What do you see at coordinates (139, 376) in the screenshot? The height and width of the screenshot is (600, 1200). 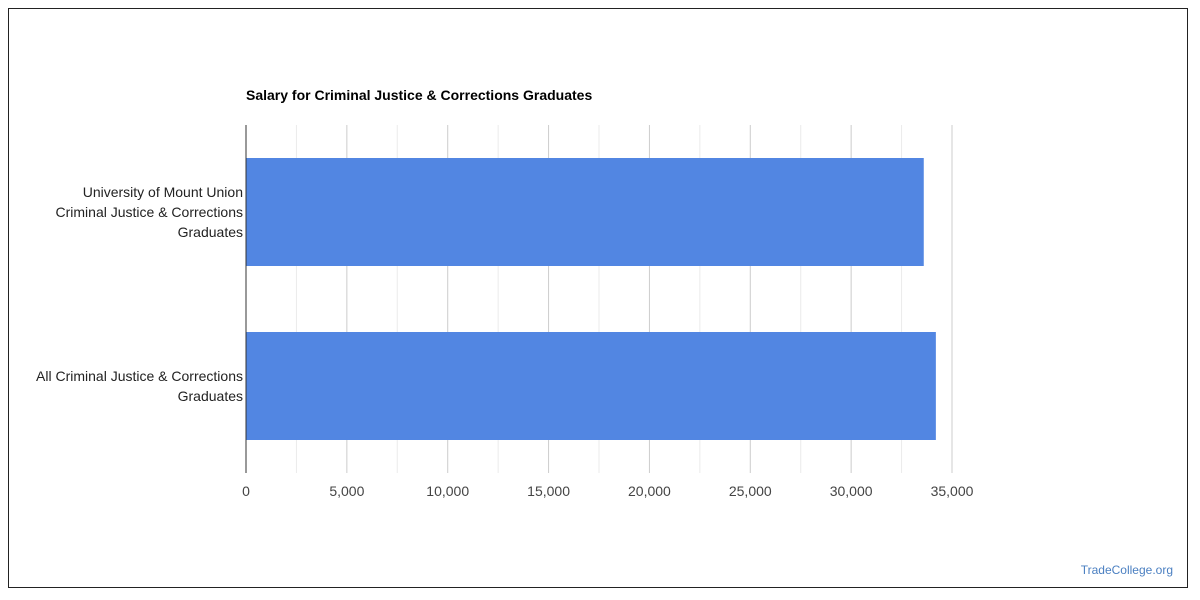 I see `category-label-line: All Criminal Justice & Corrections` at bounding box center [139, 376].